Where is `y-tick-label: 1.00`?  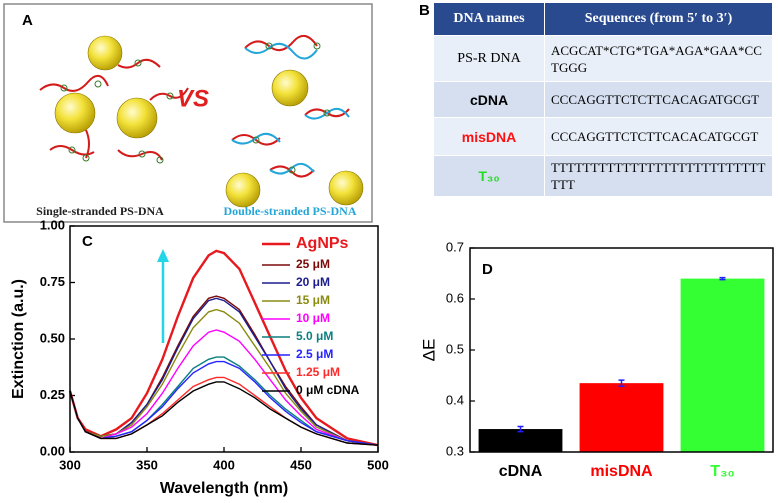 y-tick-label: 1.00 is located at coordinates (52, 224).